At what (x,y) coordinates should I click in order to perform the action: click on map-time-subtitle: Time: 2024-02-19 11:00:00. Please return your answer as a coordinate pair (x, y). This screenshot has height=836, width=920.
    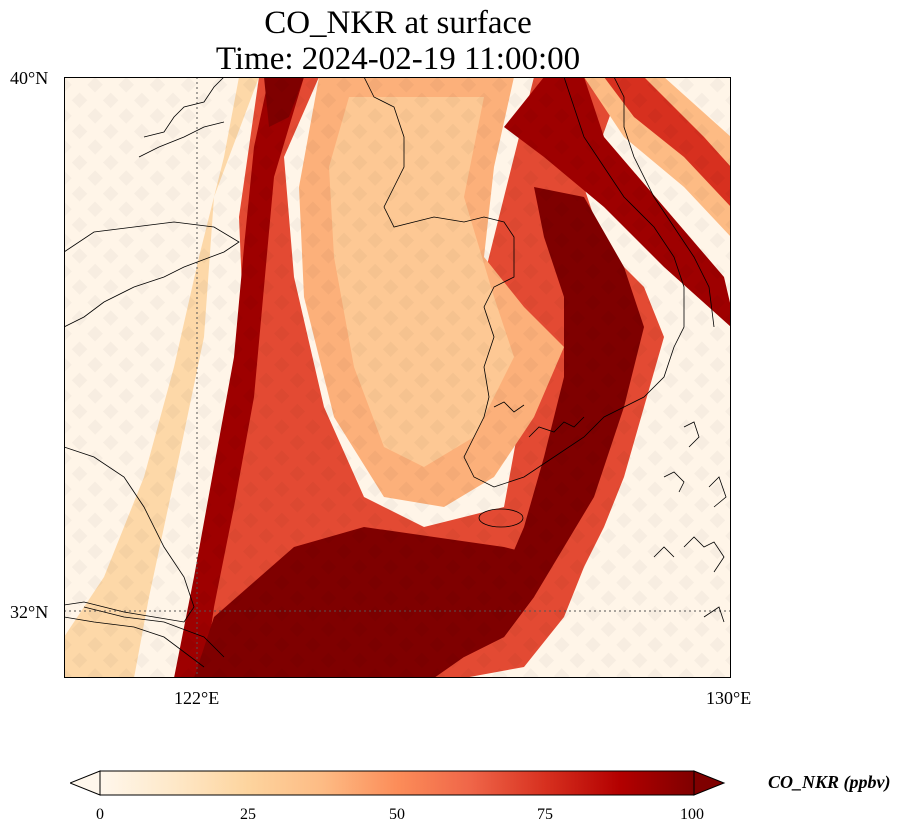
    Looking at the image, I should click on (398, 59).